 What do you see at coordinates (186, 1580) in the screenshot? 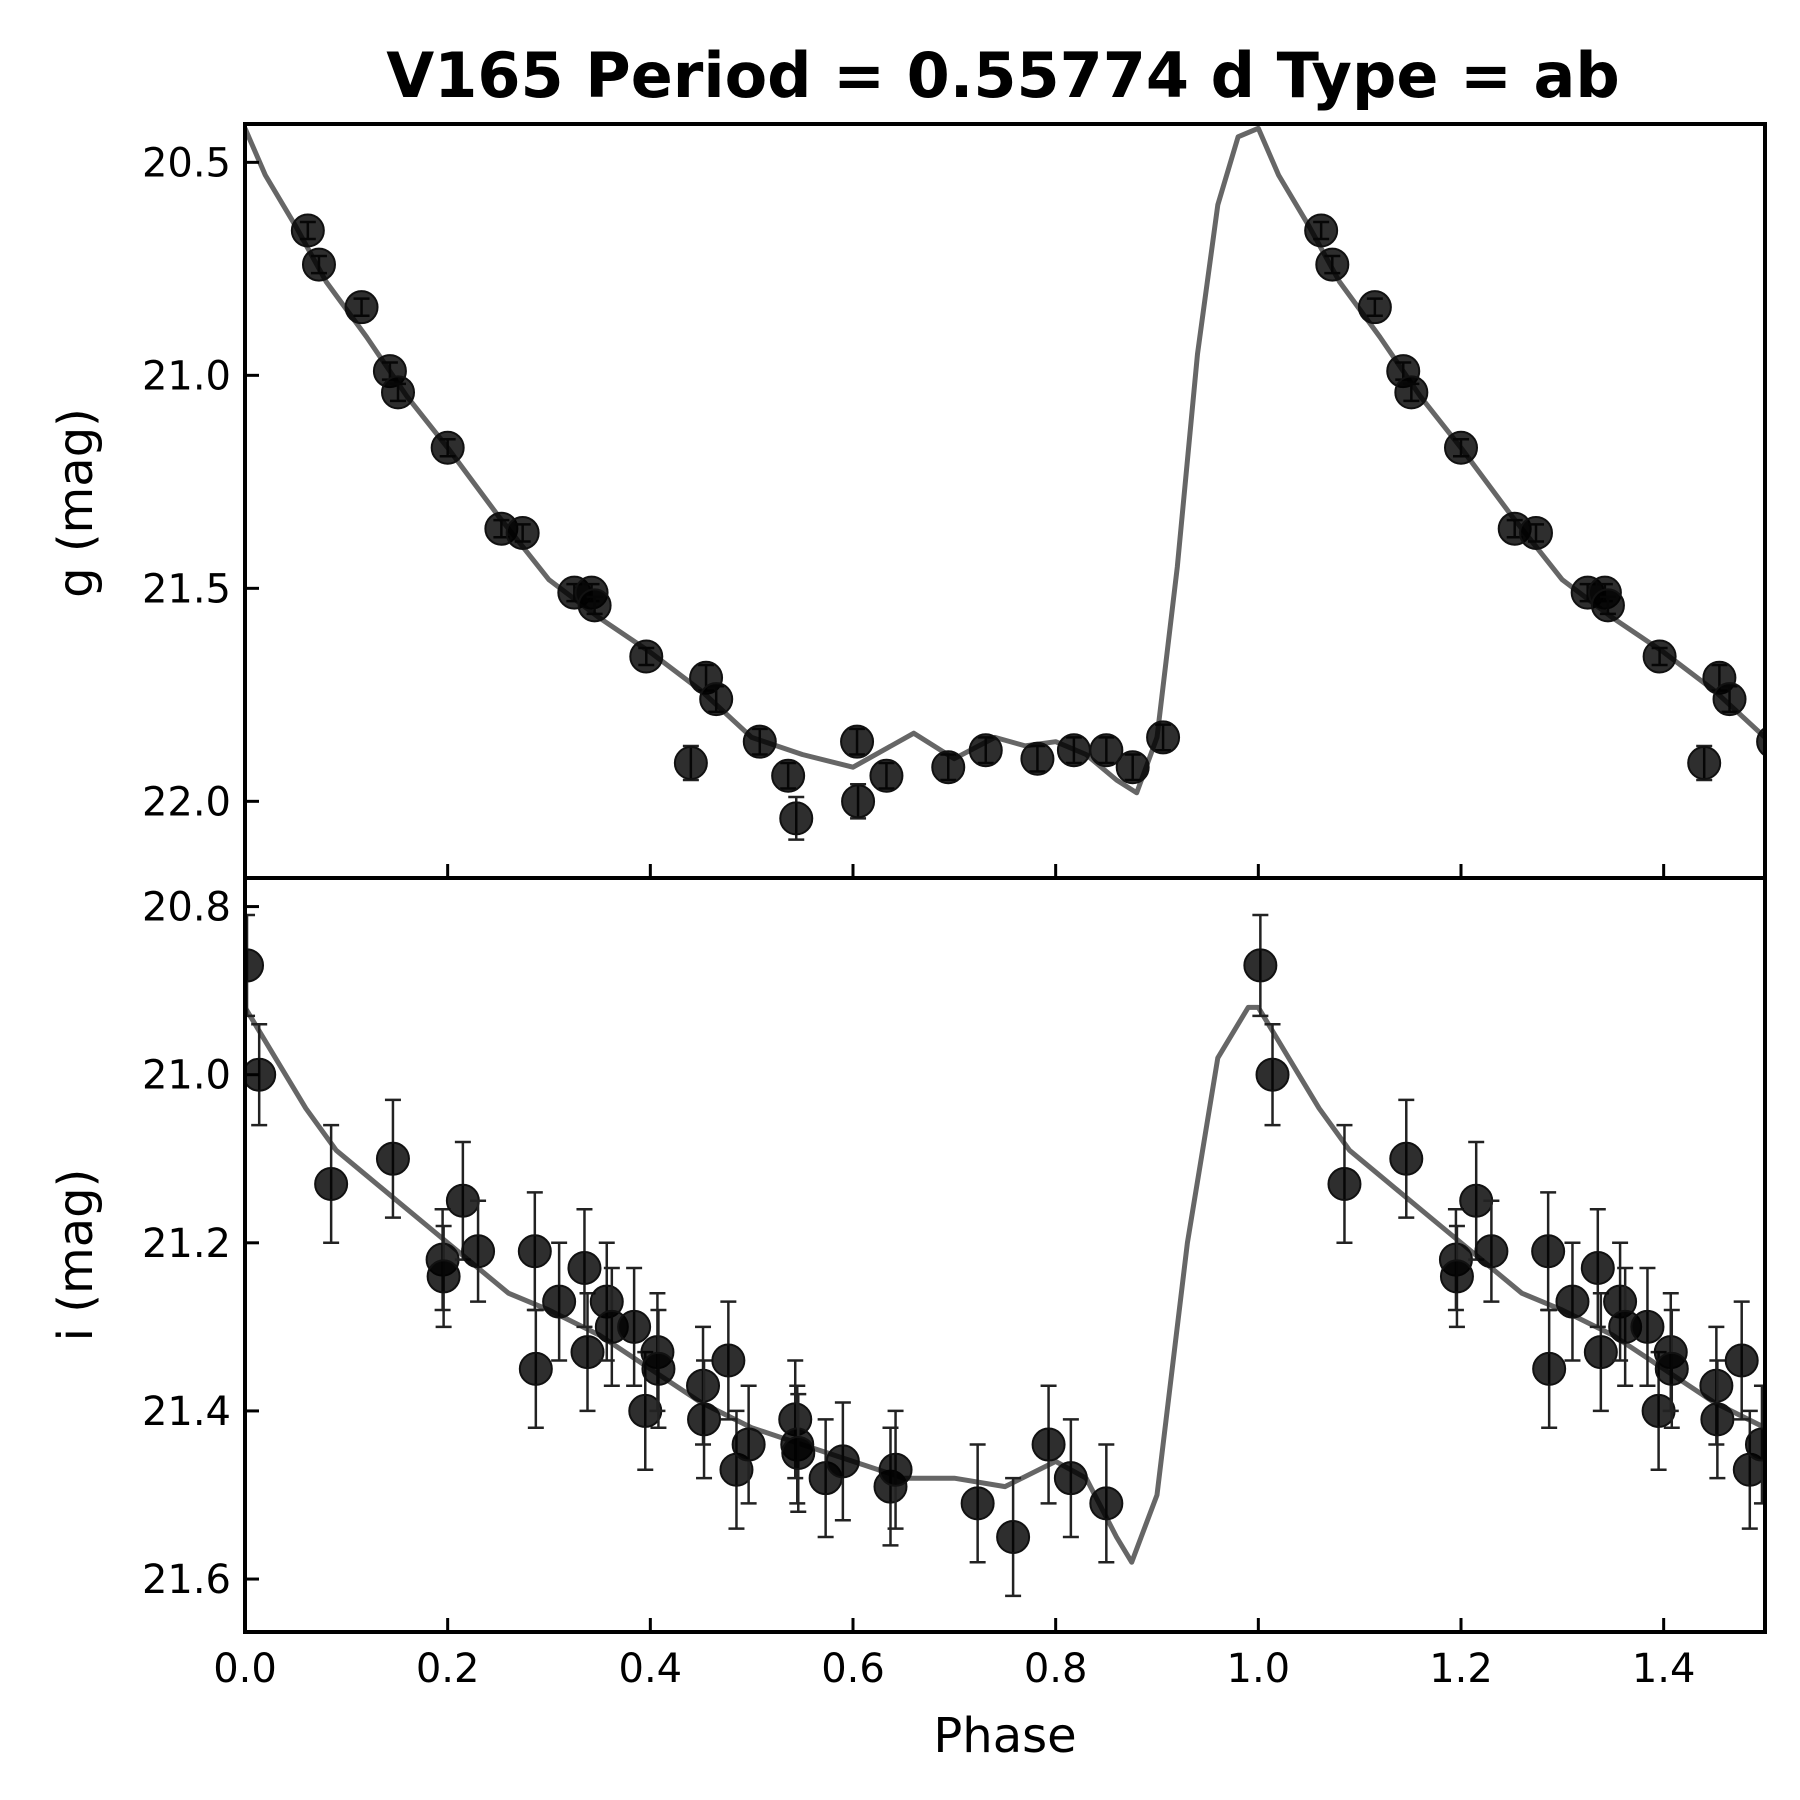
I see `i-y-tick-label: 21.6` at bounding box center [186, 1580].